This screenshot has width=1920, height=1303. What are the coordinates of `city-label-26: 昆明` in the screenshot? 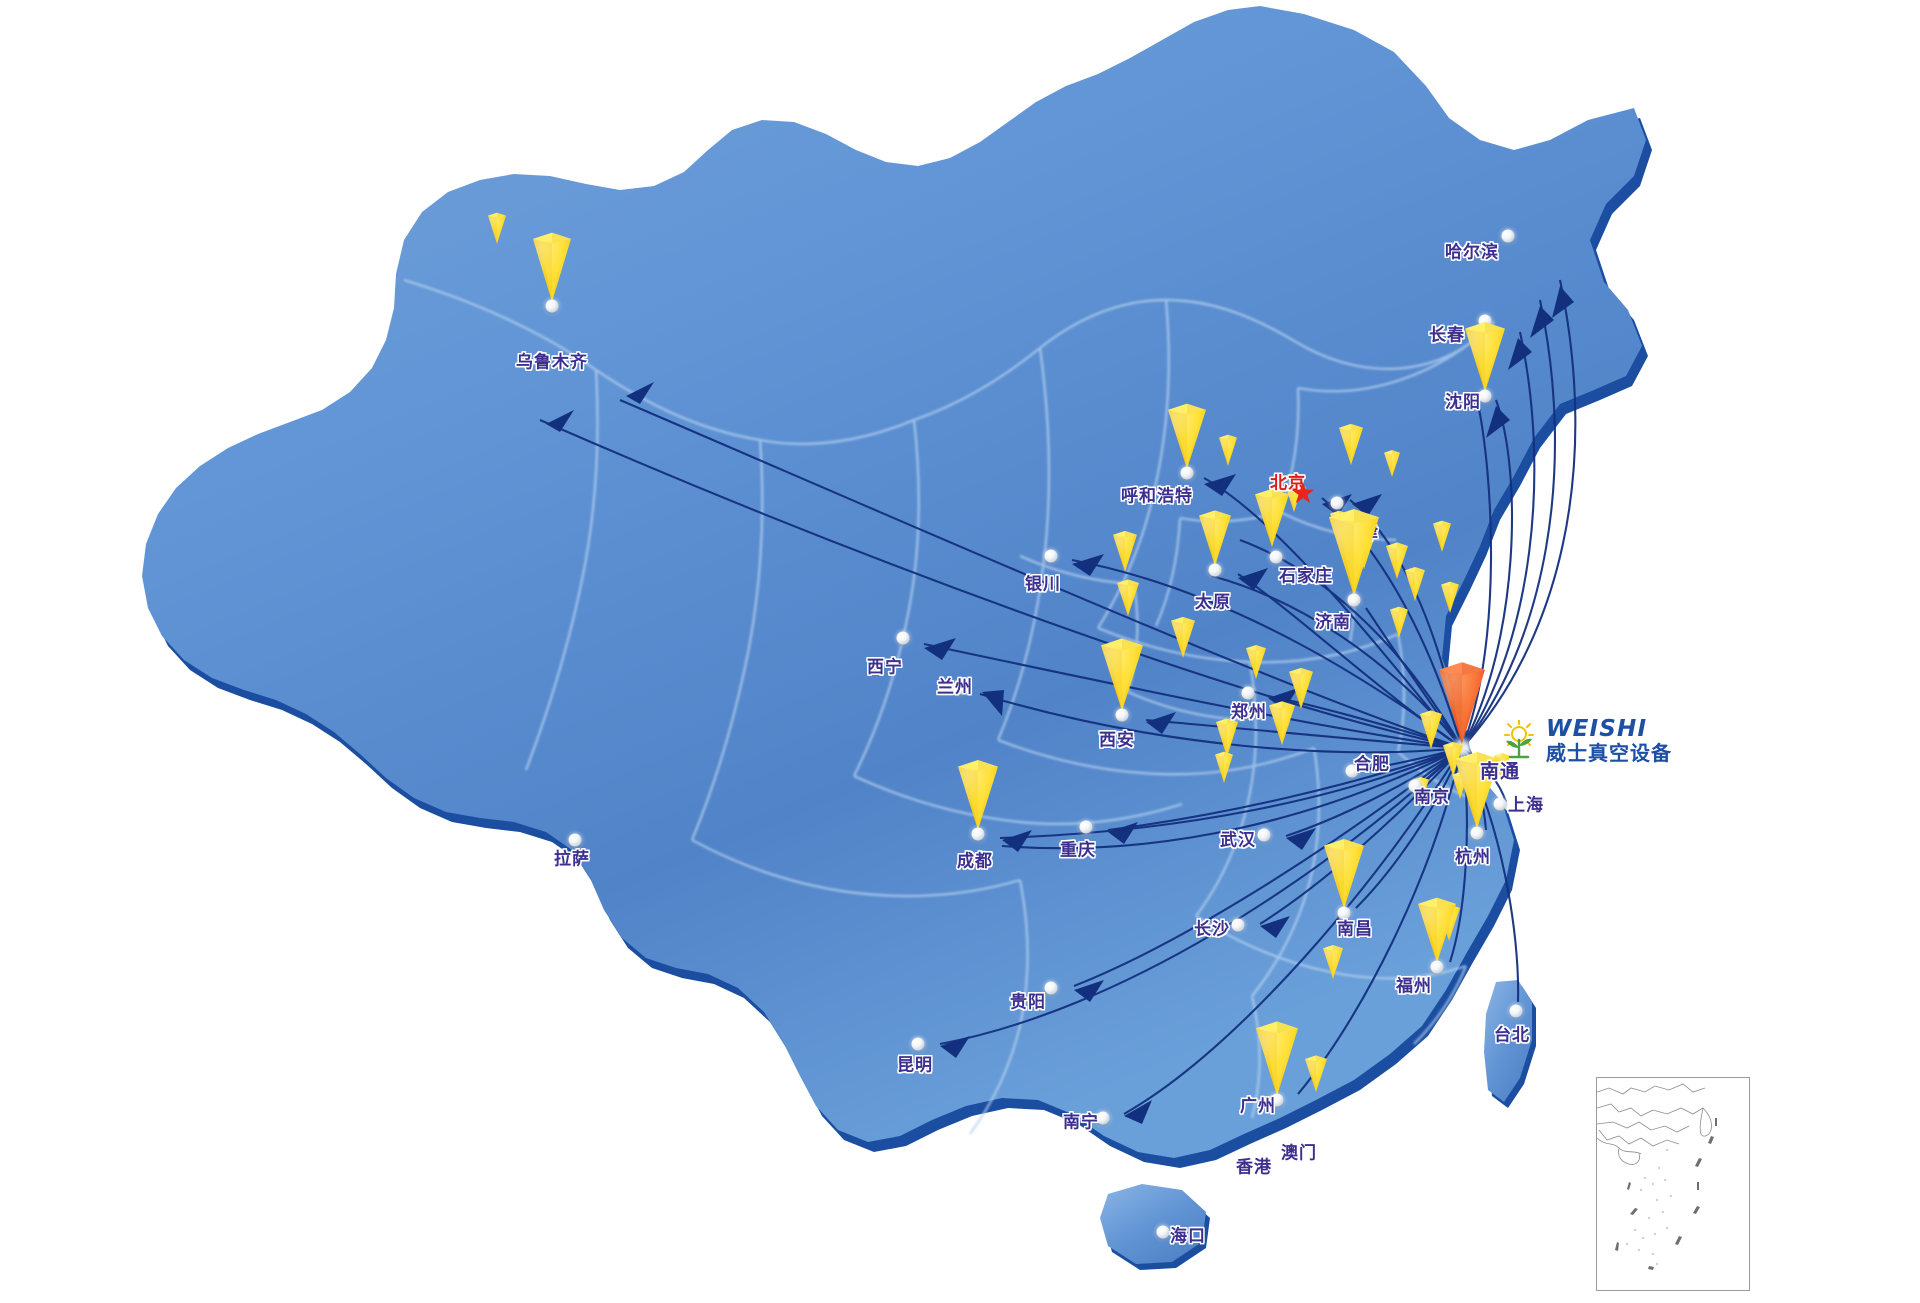 It's located at (915, 1065).